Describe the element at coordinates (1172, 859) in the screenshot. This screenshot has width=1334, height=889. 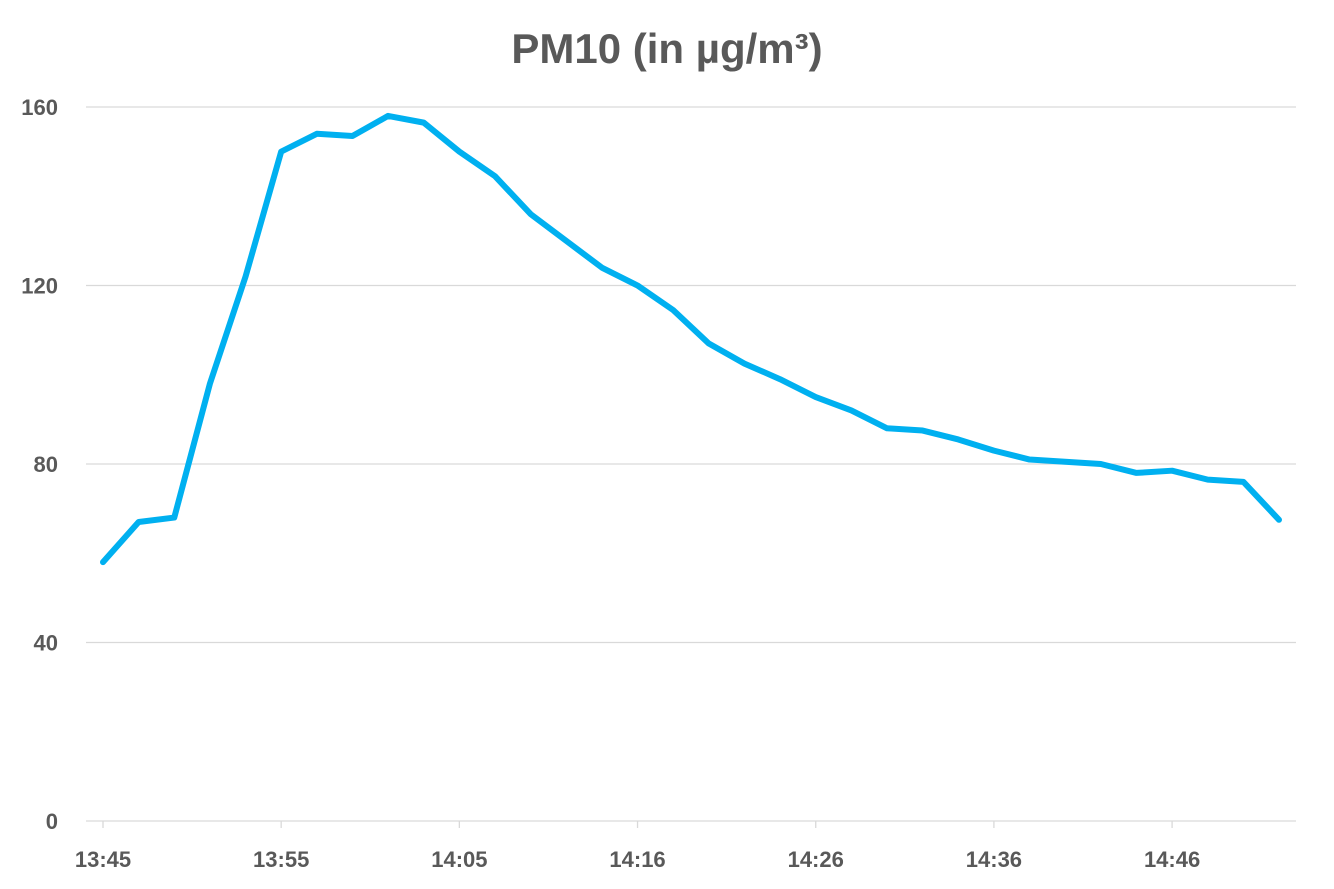
I see `x-tick-label: 14:46` at that location.